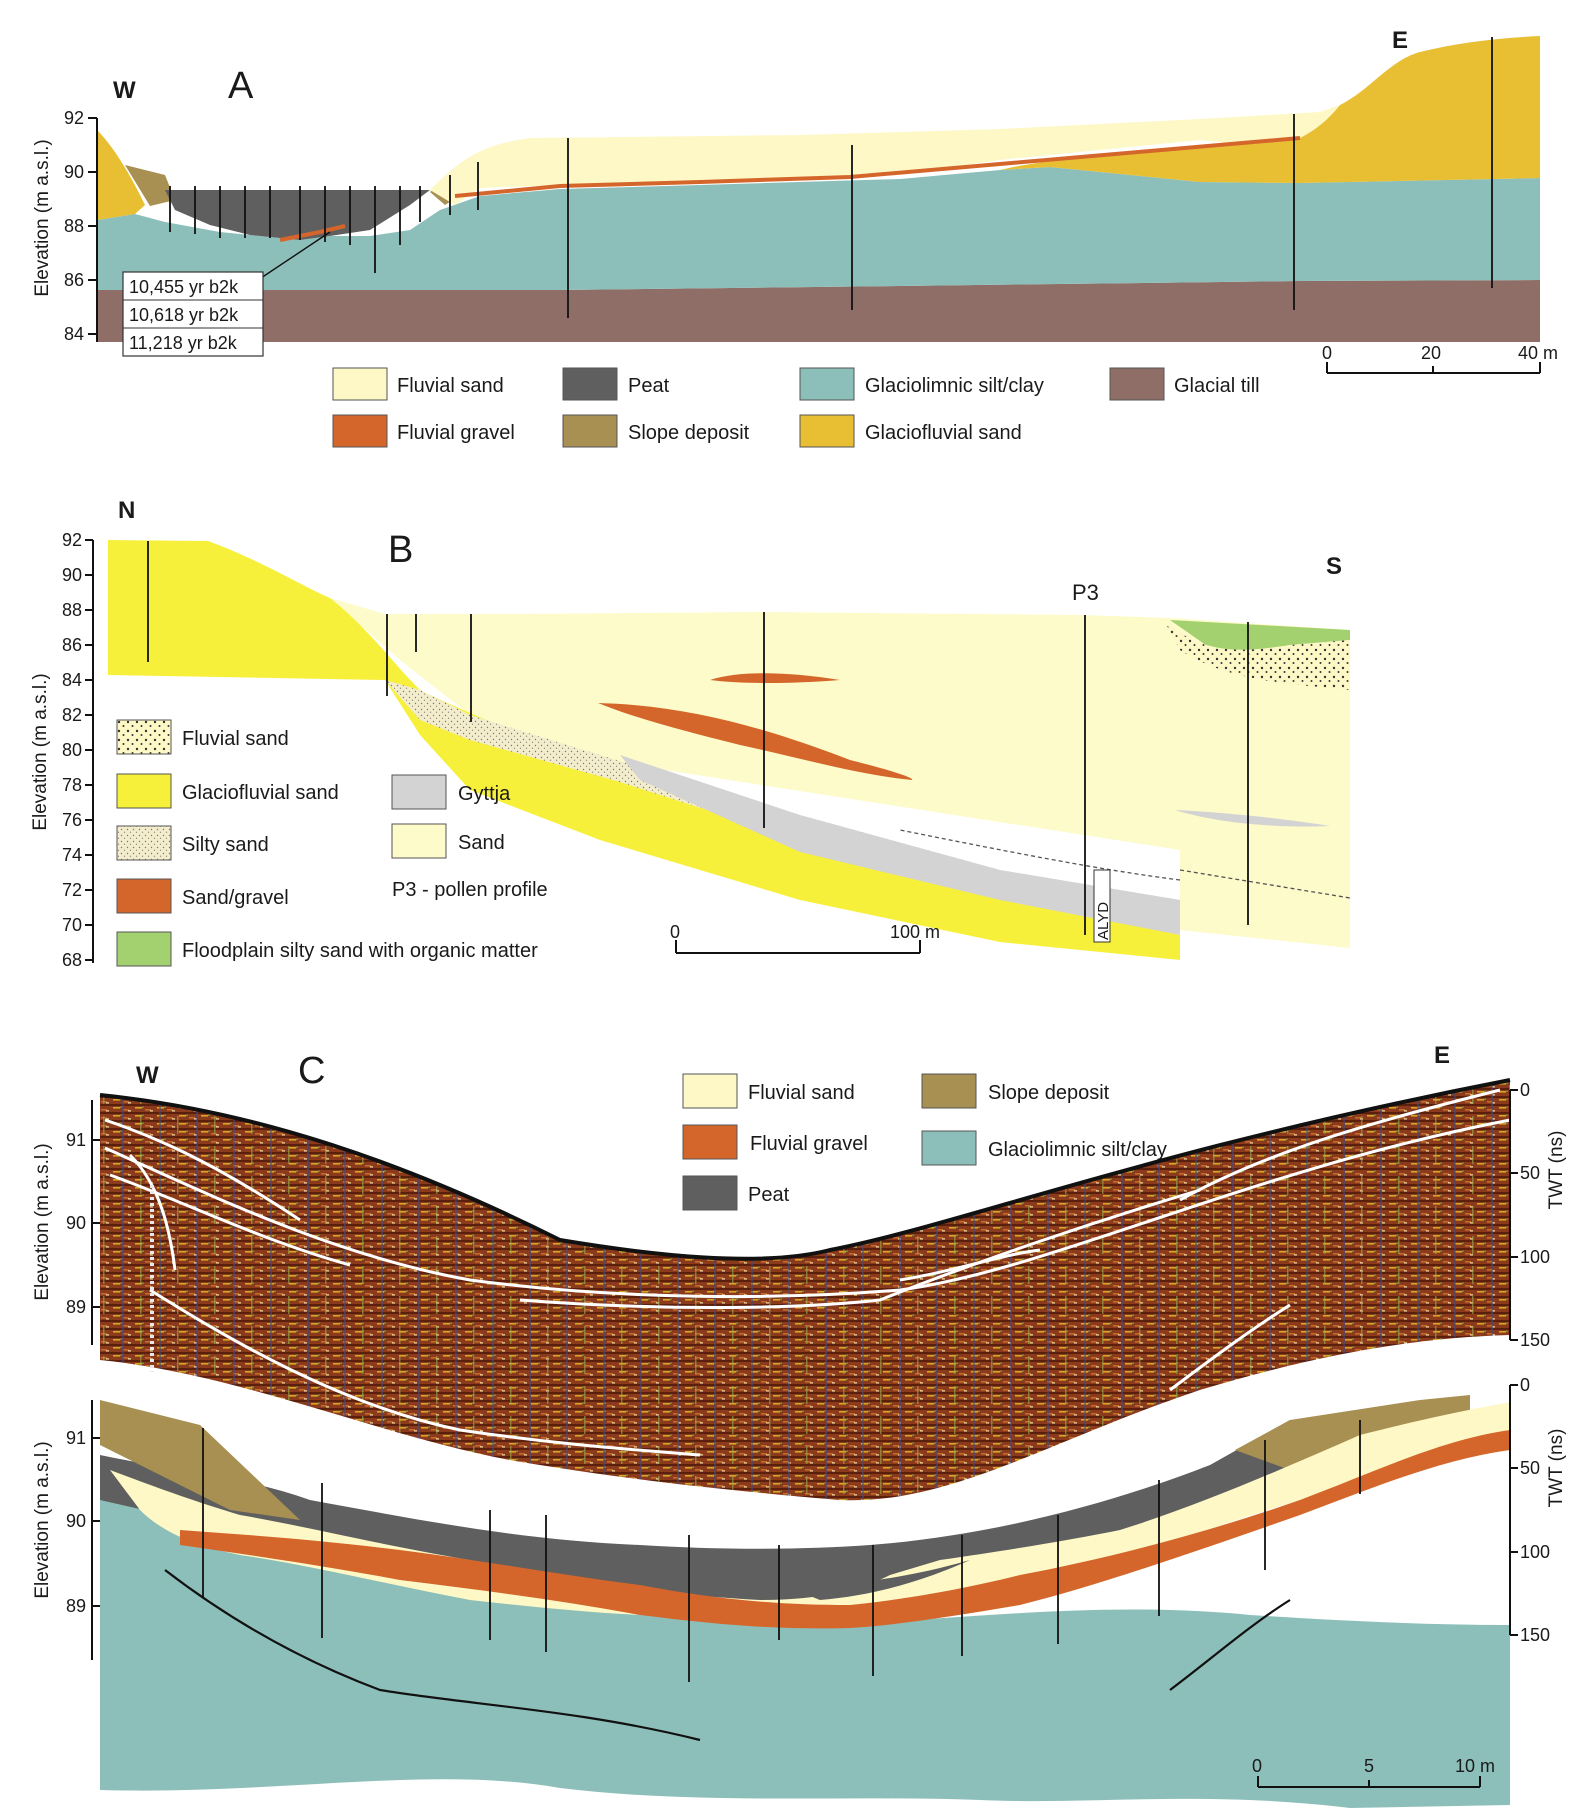 The height and width of the screenshot is (1819, 1580). Describe the element at coordinates (943, 433) in the screenshot. I see `svg-text: Glaciofluvial sand` at that location.